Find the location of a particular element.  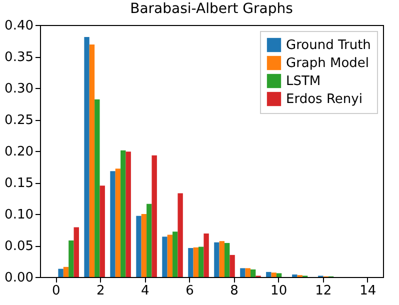

x-tick-label: 10 is located at coordinates (279, 291).